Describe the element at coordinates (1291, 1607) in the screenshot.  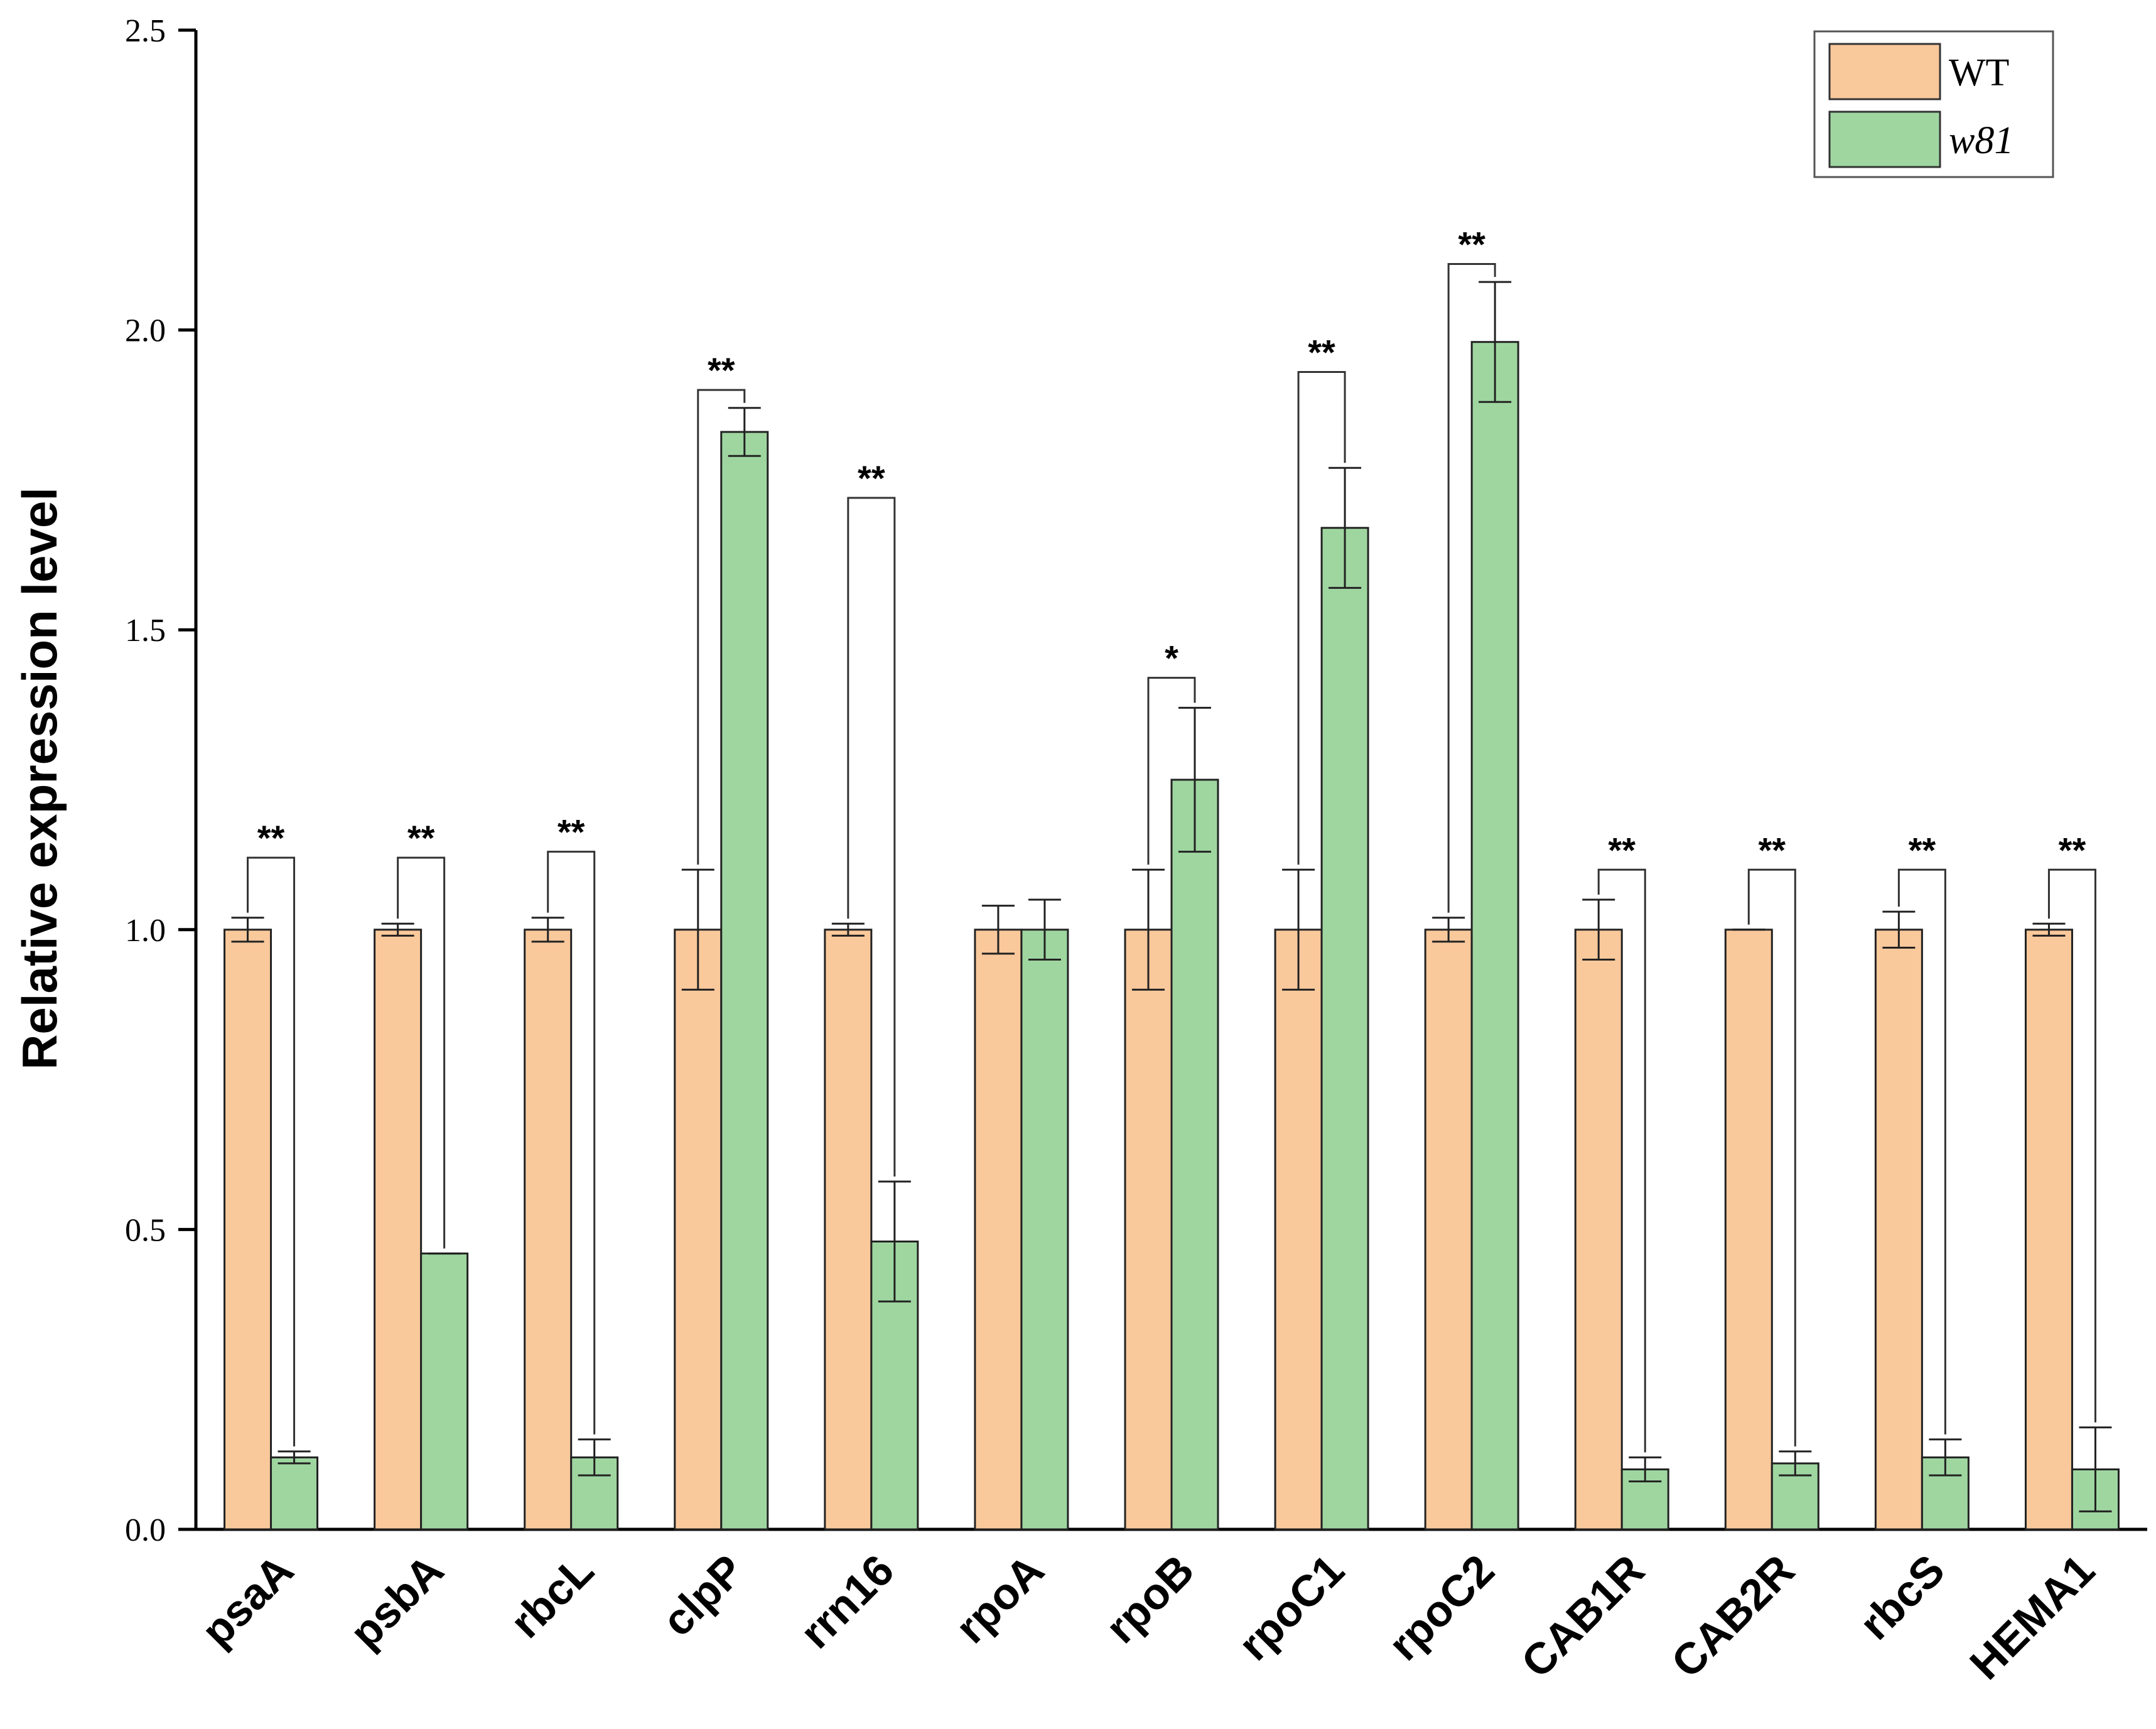
I see `x-tick-label-rpoC1: rpoC1` at that location.